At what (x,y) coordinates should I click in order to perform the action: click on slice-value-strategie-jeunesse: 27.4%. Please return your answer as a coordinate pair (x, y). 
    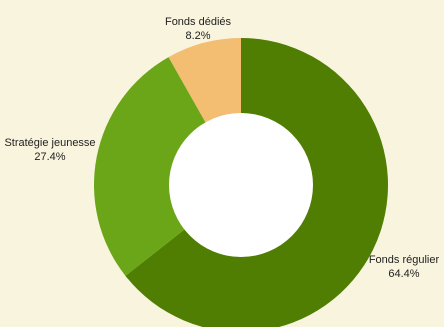
    Looking at the image, I should click on (49, 157).